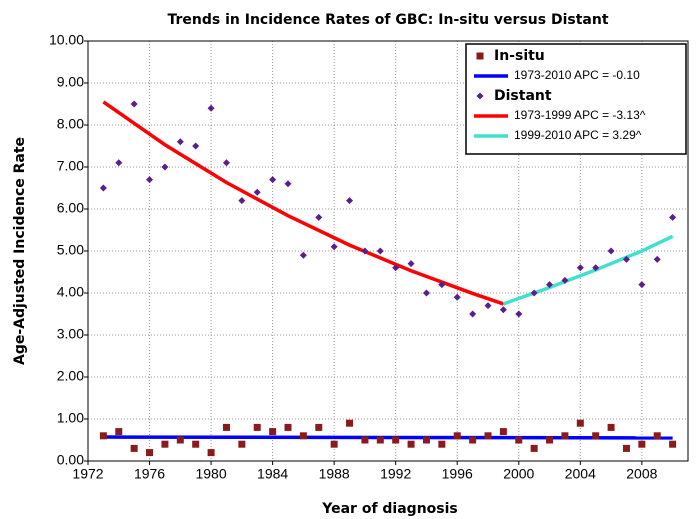 Image resolution: width=699 pixels, height=519 pixels. What do you see at coordinates (70, 460) in the screenshot?
I see `y-tick-label: 0.00` at bounding box center [70, 460].